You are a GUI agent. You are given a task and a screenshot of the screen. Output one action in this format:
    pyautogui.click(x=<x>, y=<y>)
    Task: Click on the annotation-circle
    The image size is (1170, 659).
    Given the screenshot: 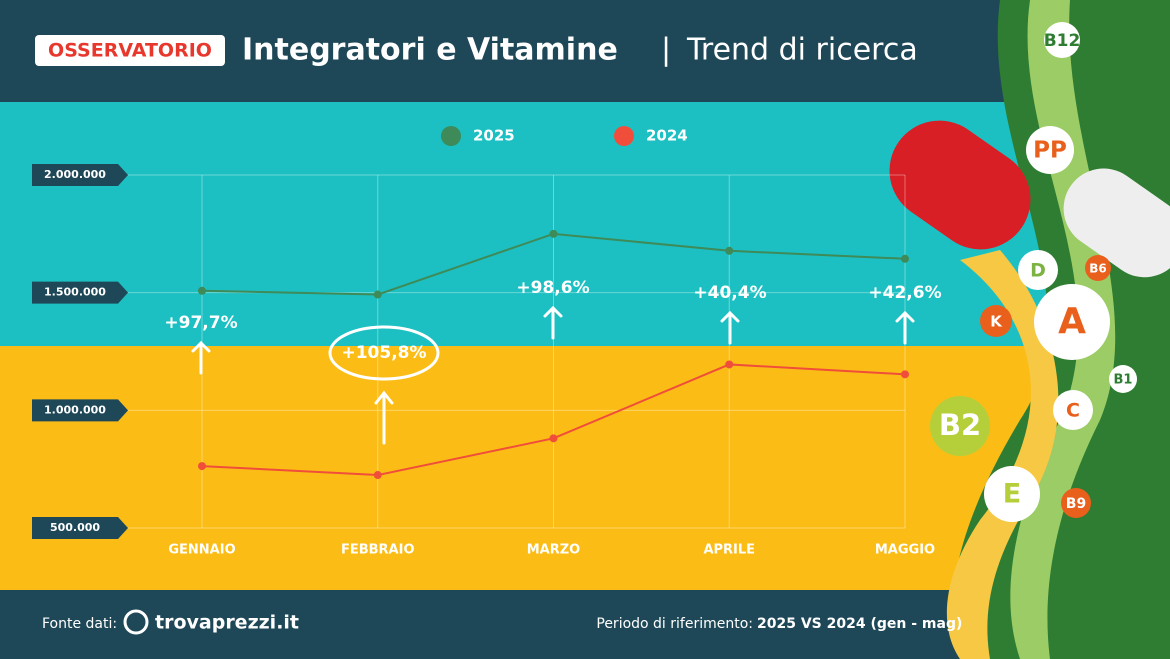 What is the action you would take?
    pyautogui.click(x=384, y=353)
    